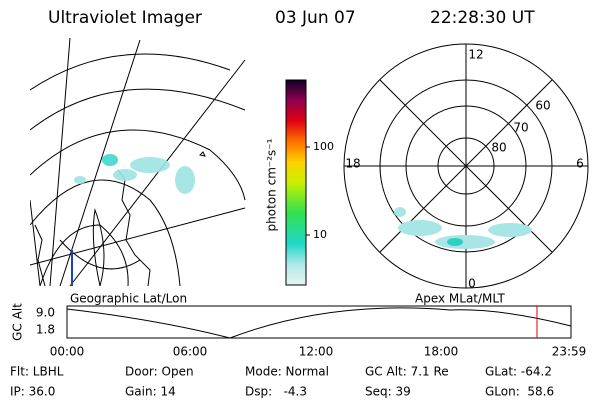  What do you see at coordinates (276, 392) in the screenshot?
I see `info-field: Dsp: -4.3` at bounding box center [276, 392].